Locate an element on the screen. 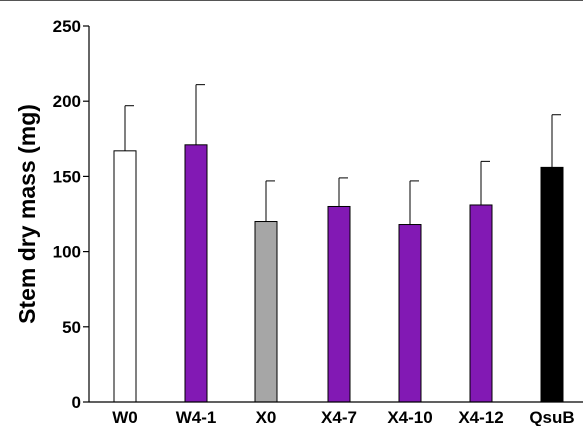 The width and height of the screenshot is (583, 426). x-tick-label: X4-12 is located at coordinates (480, 417).